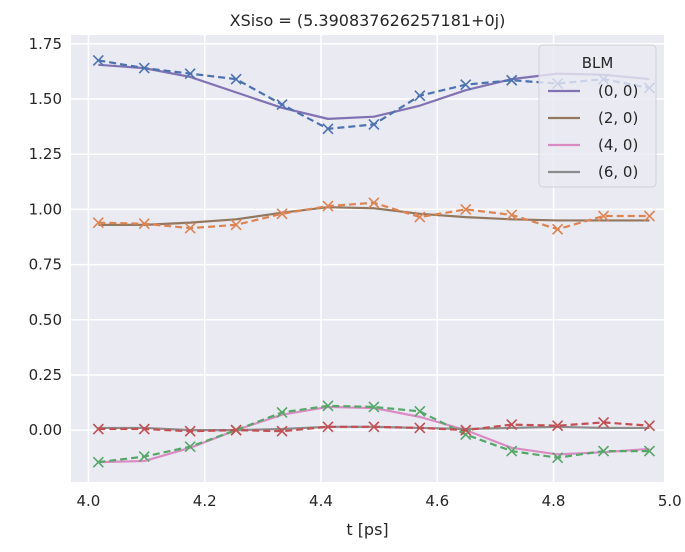 Image resolution: width=685 pixels, height=552 pixels. I want to click on series-line, so click(374, 216).